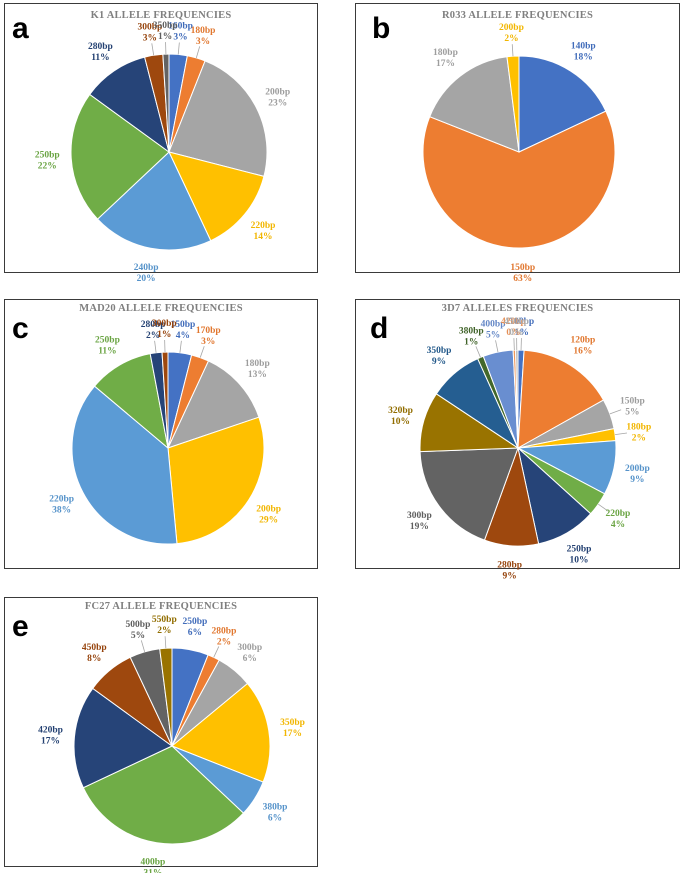 This screenshot has height=873, width=685. Describe the element at coordinates (180, 27) in the screenshot. I see `slice-label-160bp: 160bp` at that location.